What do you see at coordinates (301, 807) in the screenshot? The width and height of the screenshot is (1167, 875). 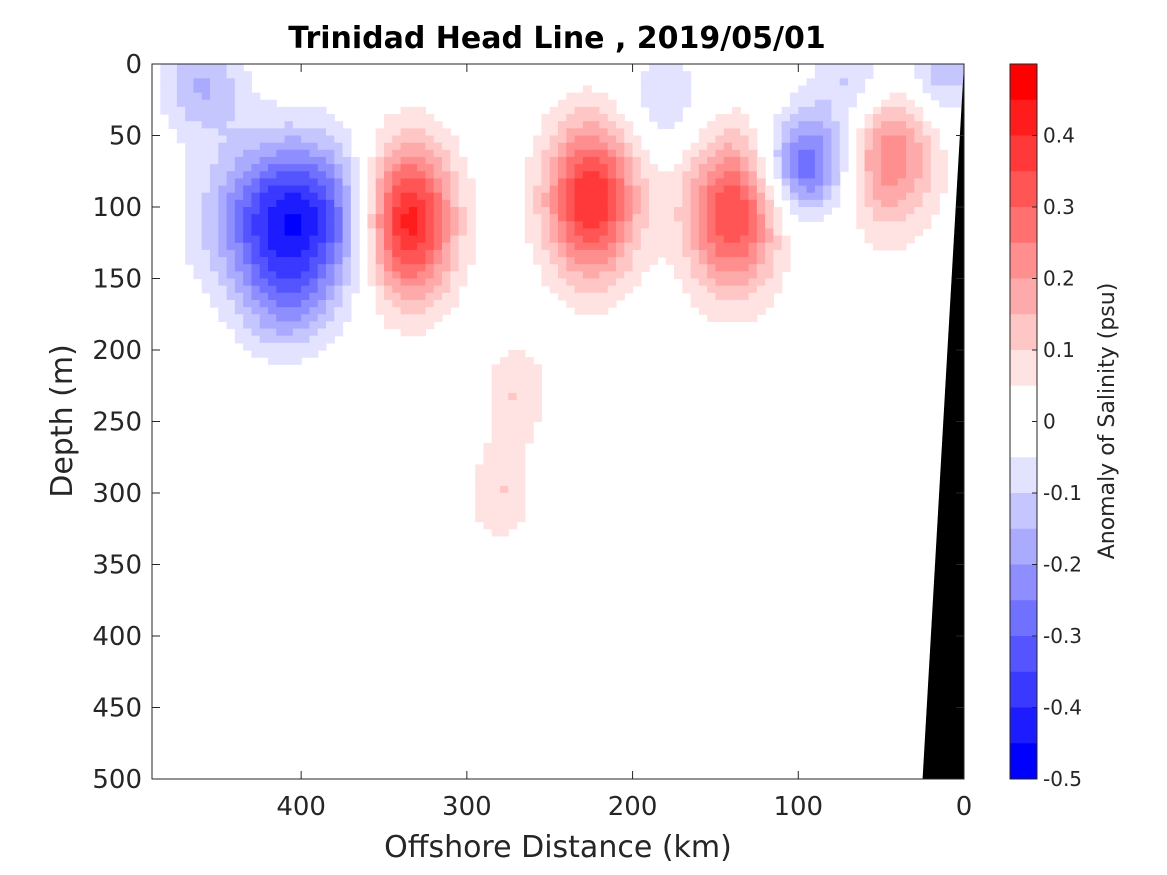 I see `x-tick-label: 400` at bounding box center [301, 807].